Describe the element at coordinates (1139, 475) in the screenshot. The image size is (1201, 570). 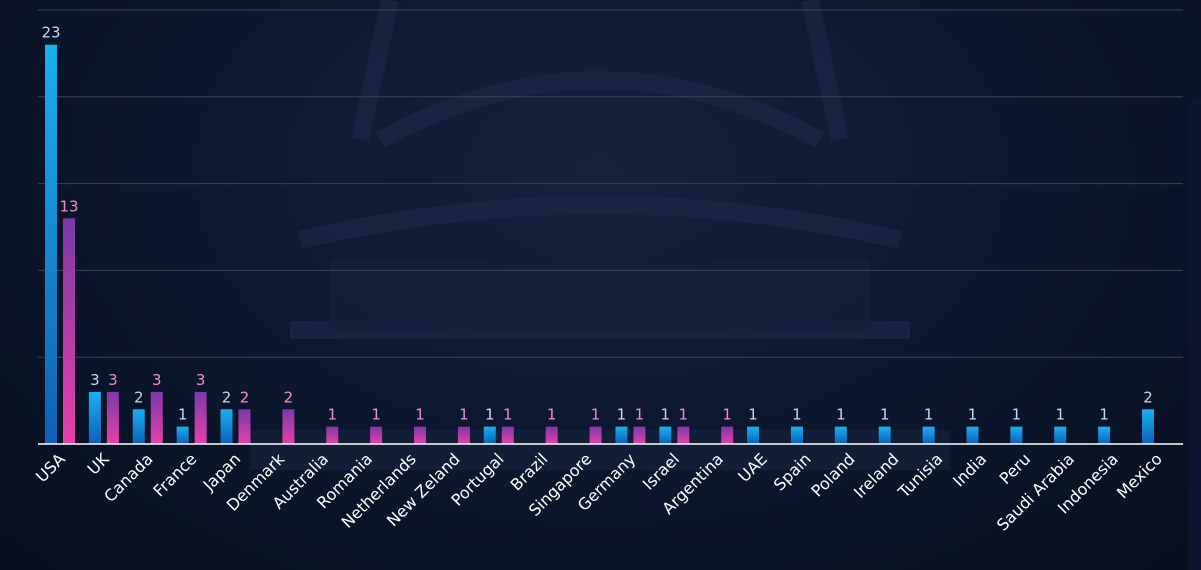
I see `x-tick-label: Mexico` at that location.